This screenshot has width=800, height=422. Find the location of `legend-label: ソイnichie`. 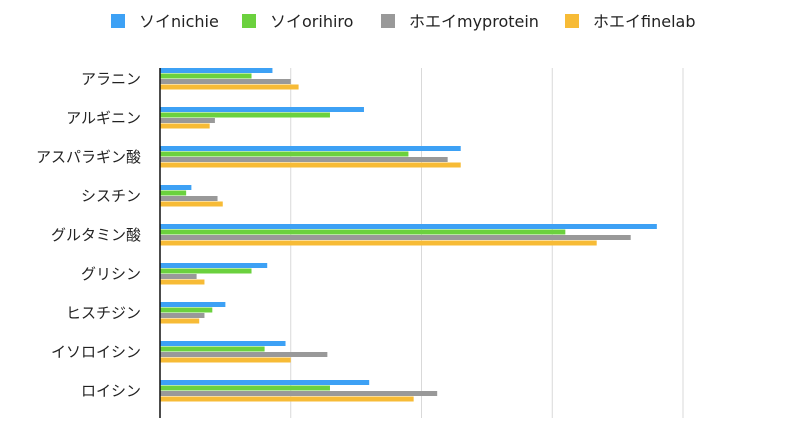

legend-label: ソイnichie is located at coordinates (179, 21).